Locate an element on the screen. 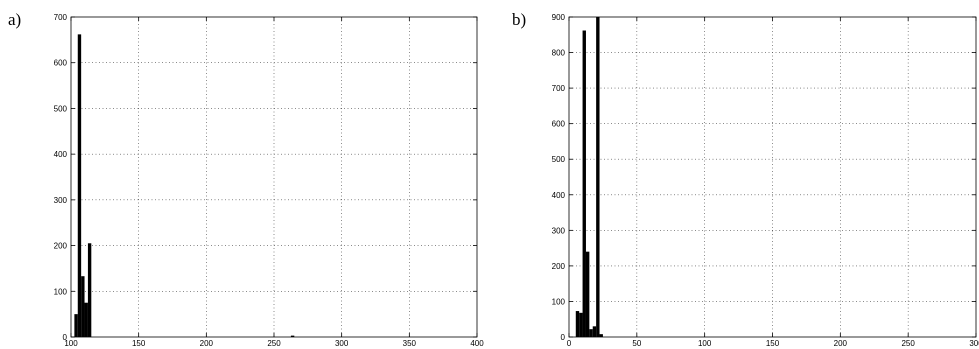 This screenshot has height=349, width=979. y-tick-label: 800 is located at coordinates (559, 53).